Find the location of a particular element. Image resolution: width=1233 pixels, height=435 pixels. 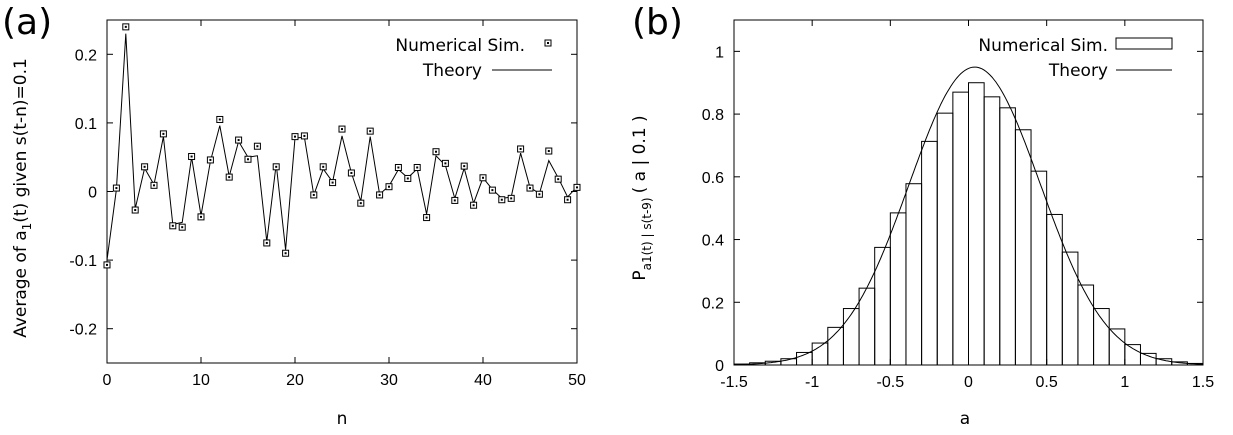

panel-label-b: (b) is located at coordinates (657, 22).